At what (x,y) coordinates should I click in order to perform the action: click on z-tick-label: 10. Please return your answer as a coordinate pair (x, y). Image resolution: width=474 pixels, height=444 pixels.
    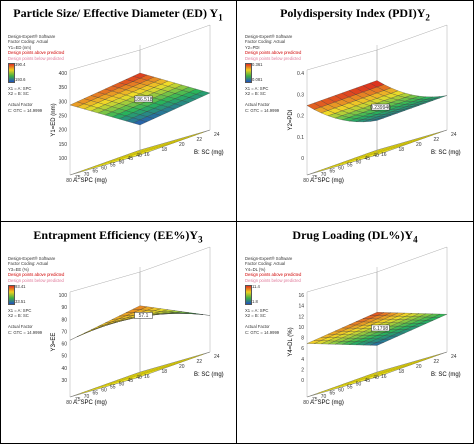
    Looking at the image, I should click on (301, 328).